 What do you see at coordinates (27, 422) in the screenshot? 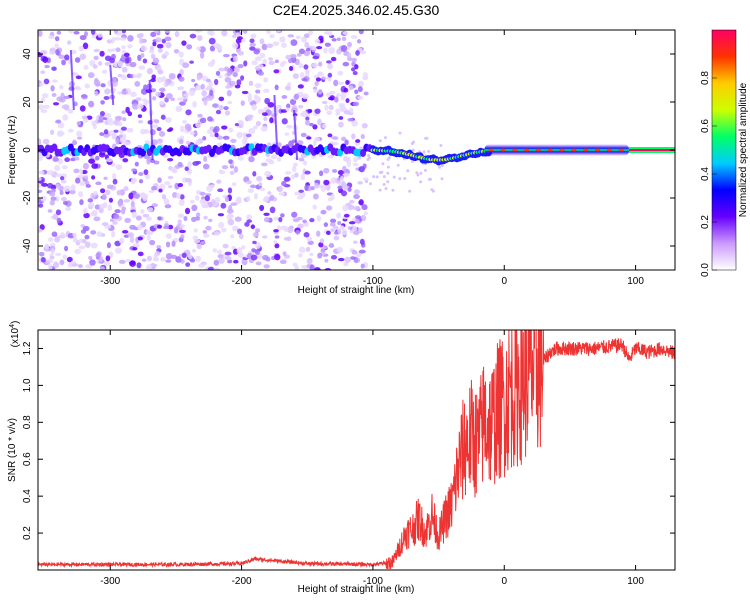
I see `y-tick-label: 0.8` at bounding box center [27, 422].